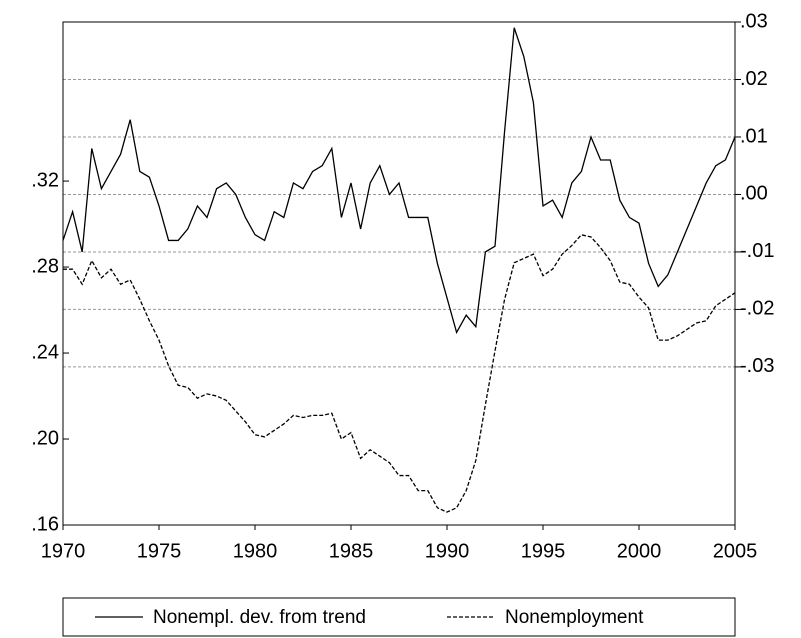  I want to click on y-tick-label: .32, so click(45, 180).